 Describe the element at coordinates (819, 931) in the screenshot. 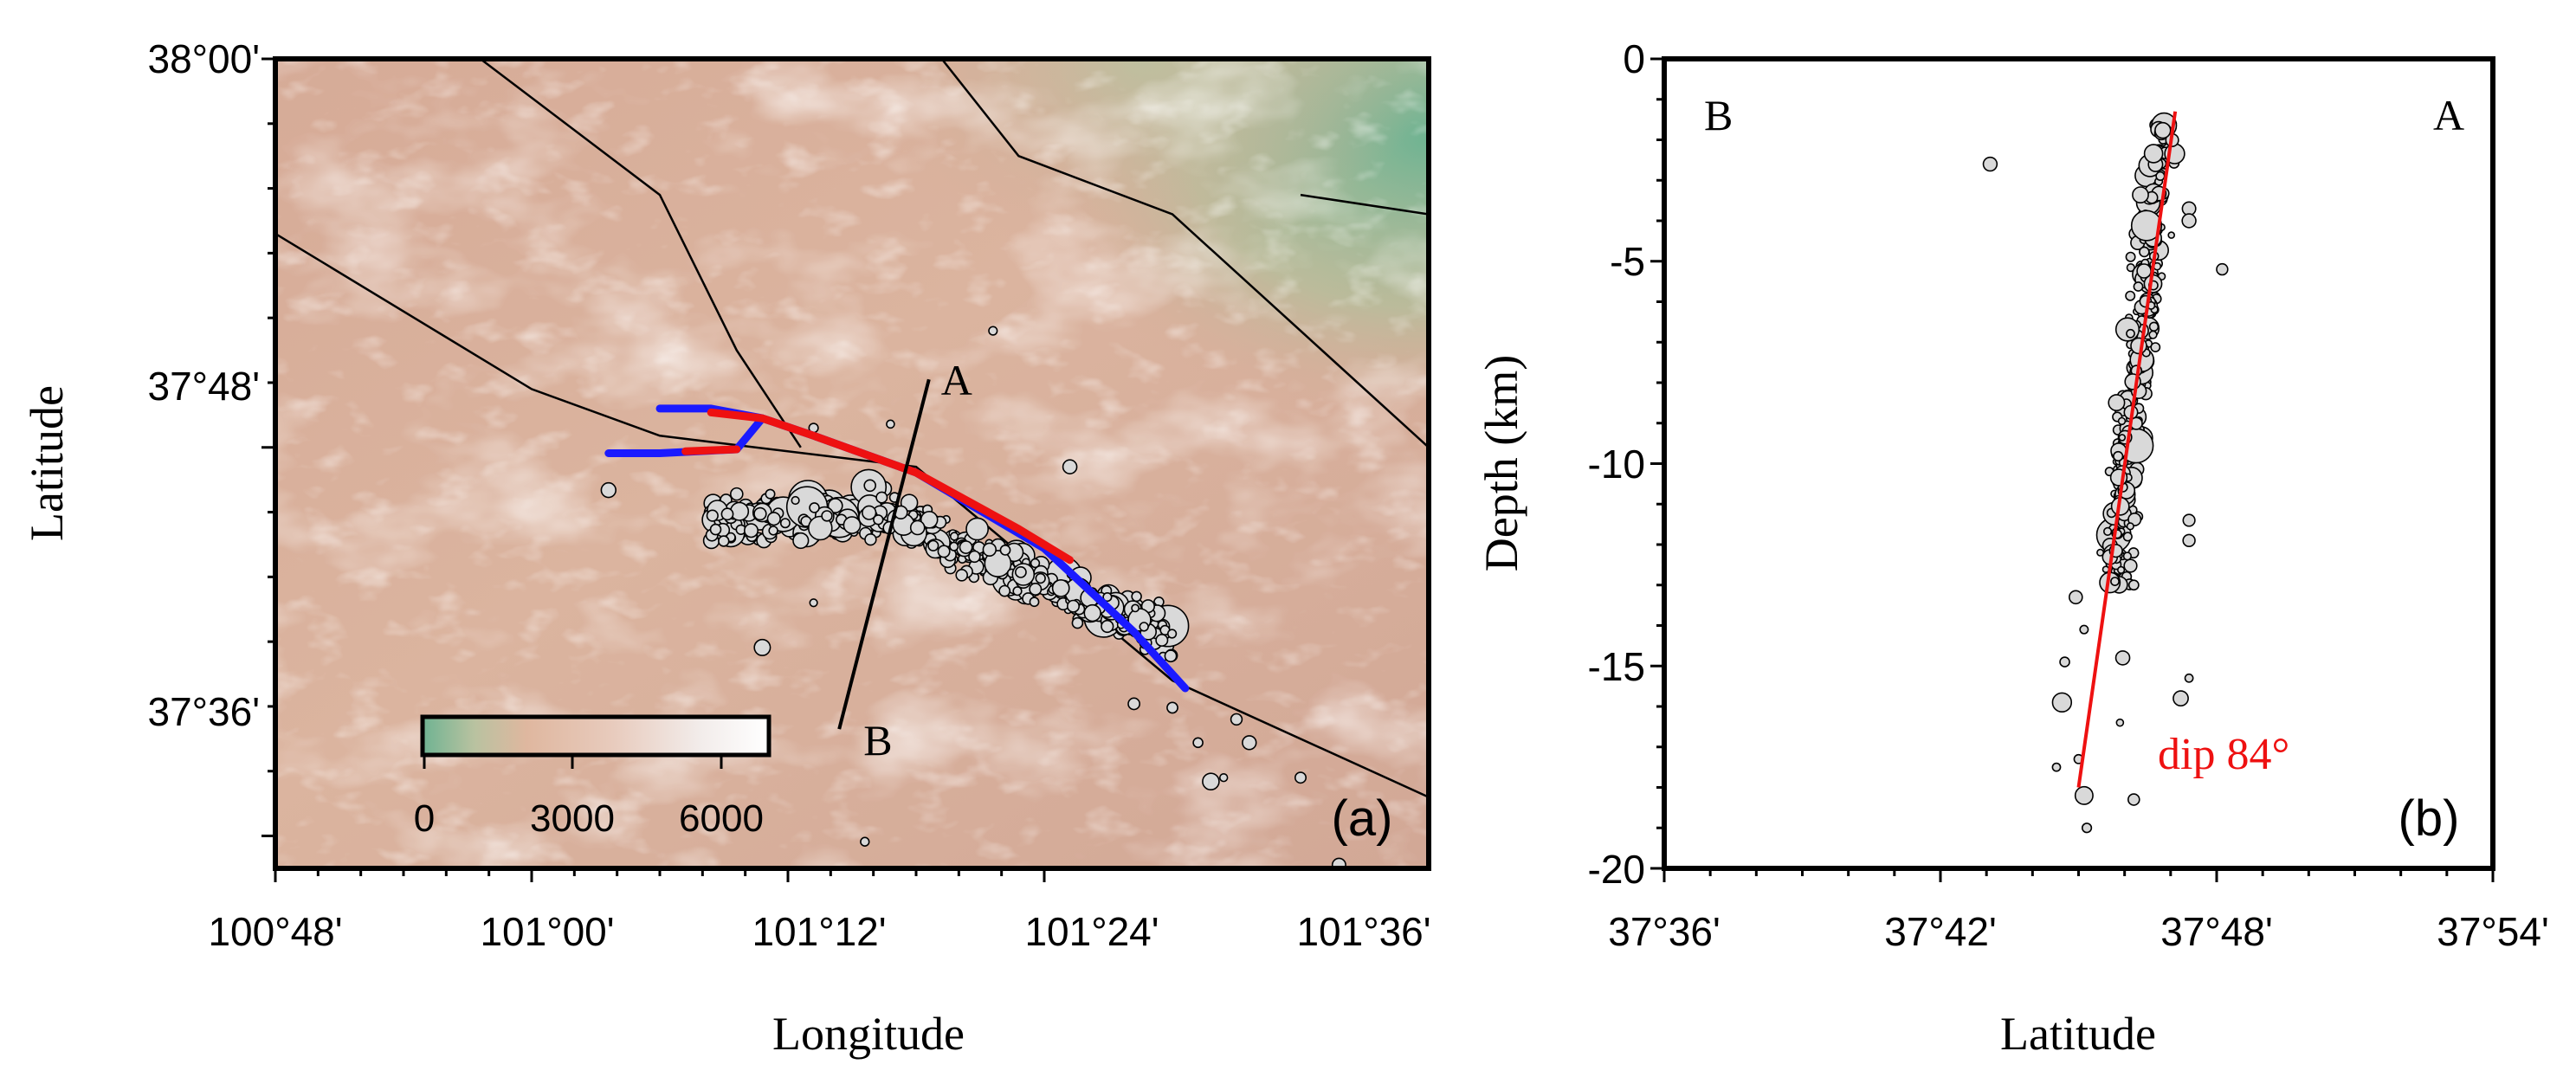

I see `x-tick-a-2: 101°12'` at that location.